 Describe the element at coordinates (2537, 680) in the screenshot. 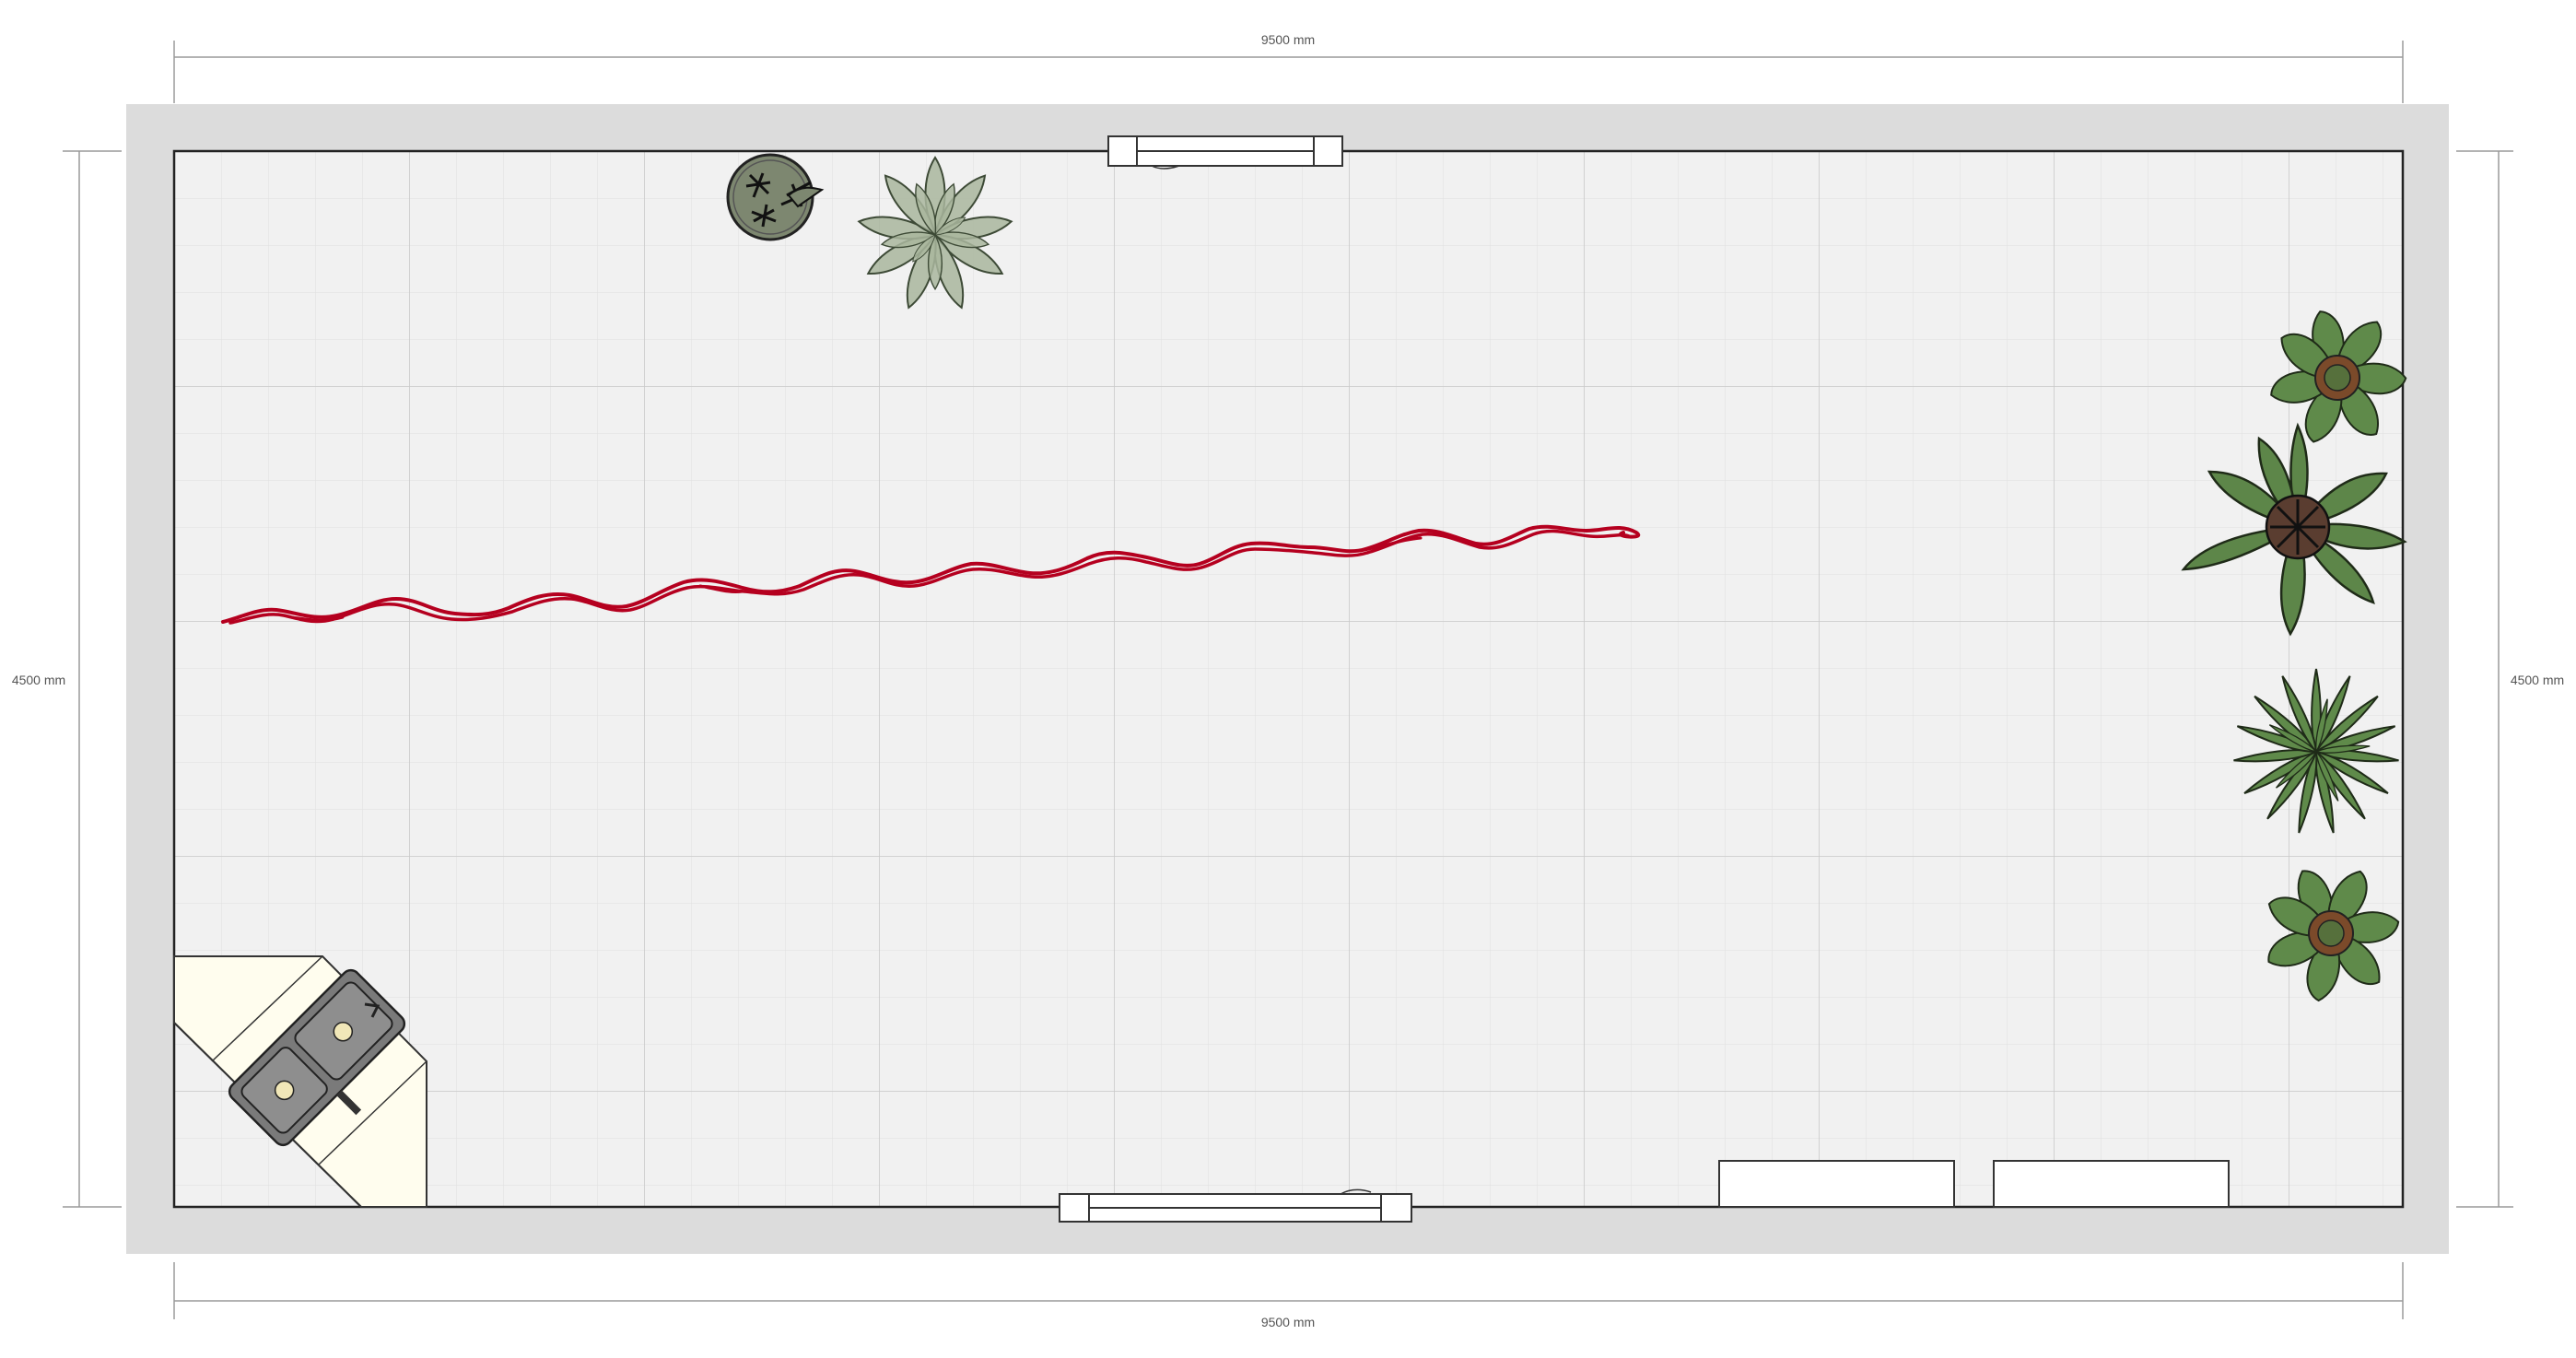

I see `dimension-right-label: 4500 mm` at that location.